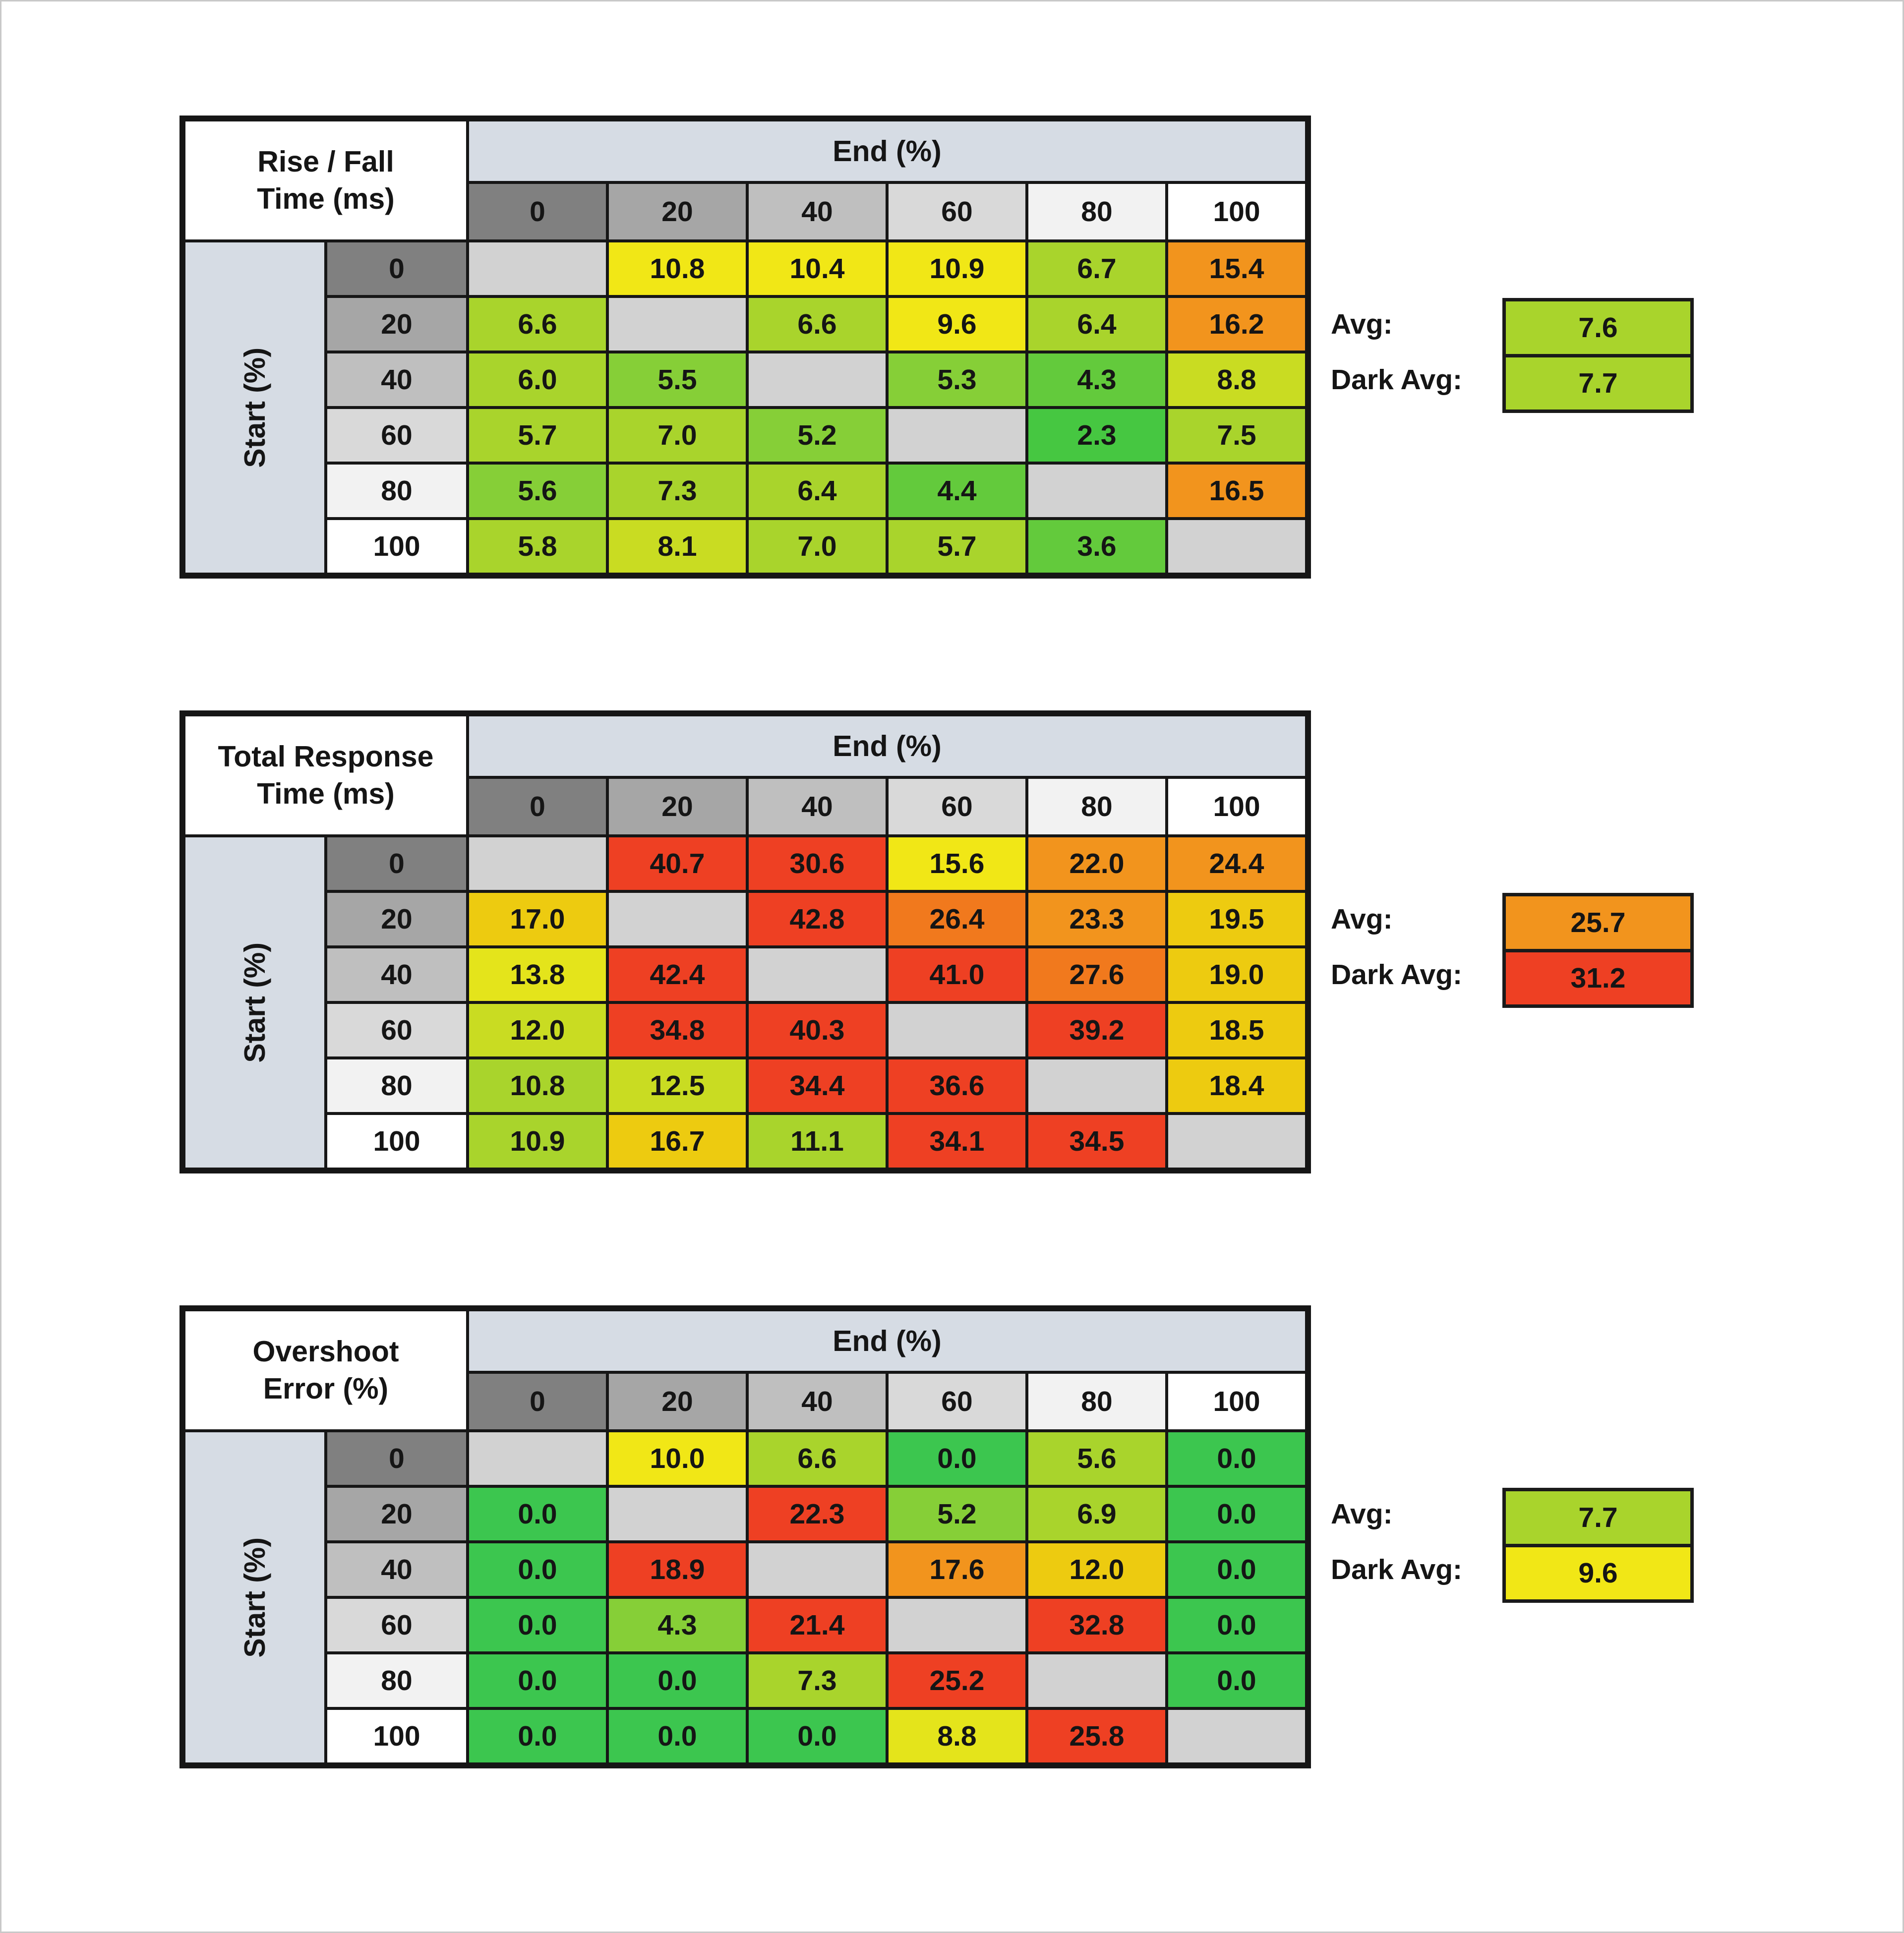 The width and height of the screenshot is (1904, 1933). Describe the element at coordinates (1096, 379) in the screenshot. I see `heatmap-cell: 4.3` at that location.